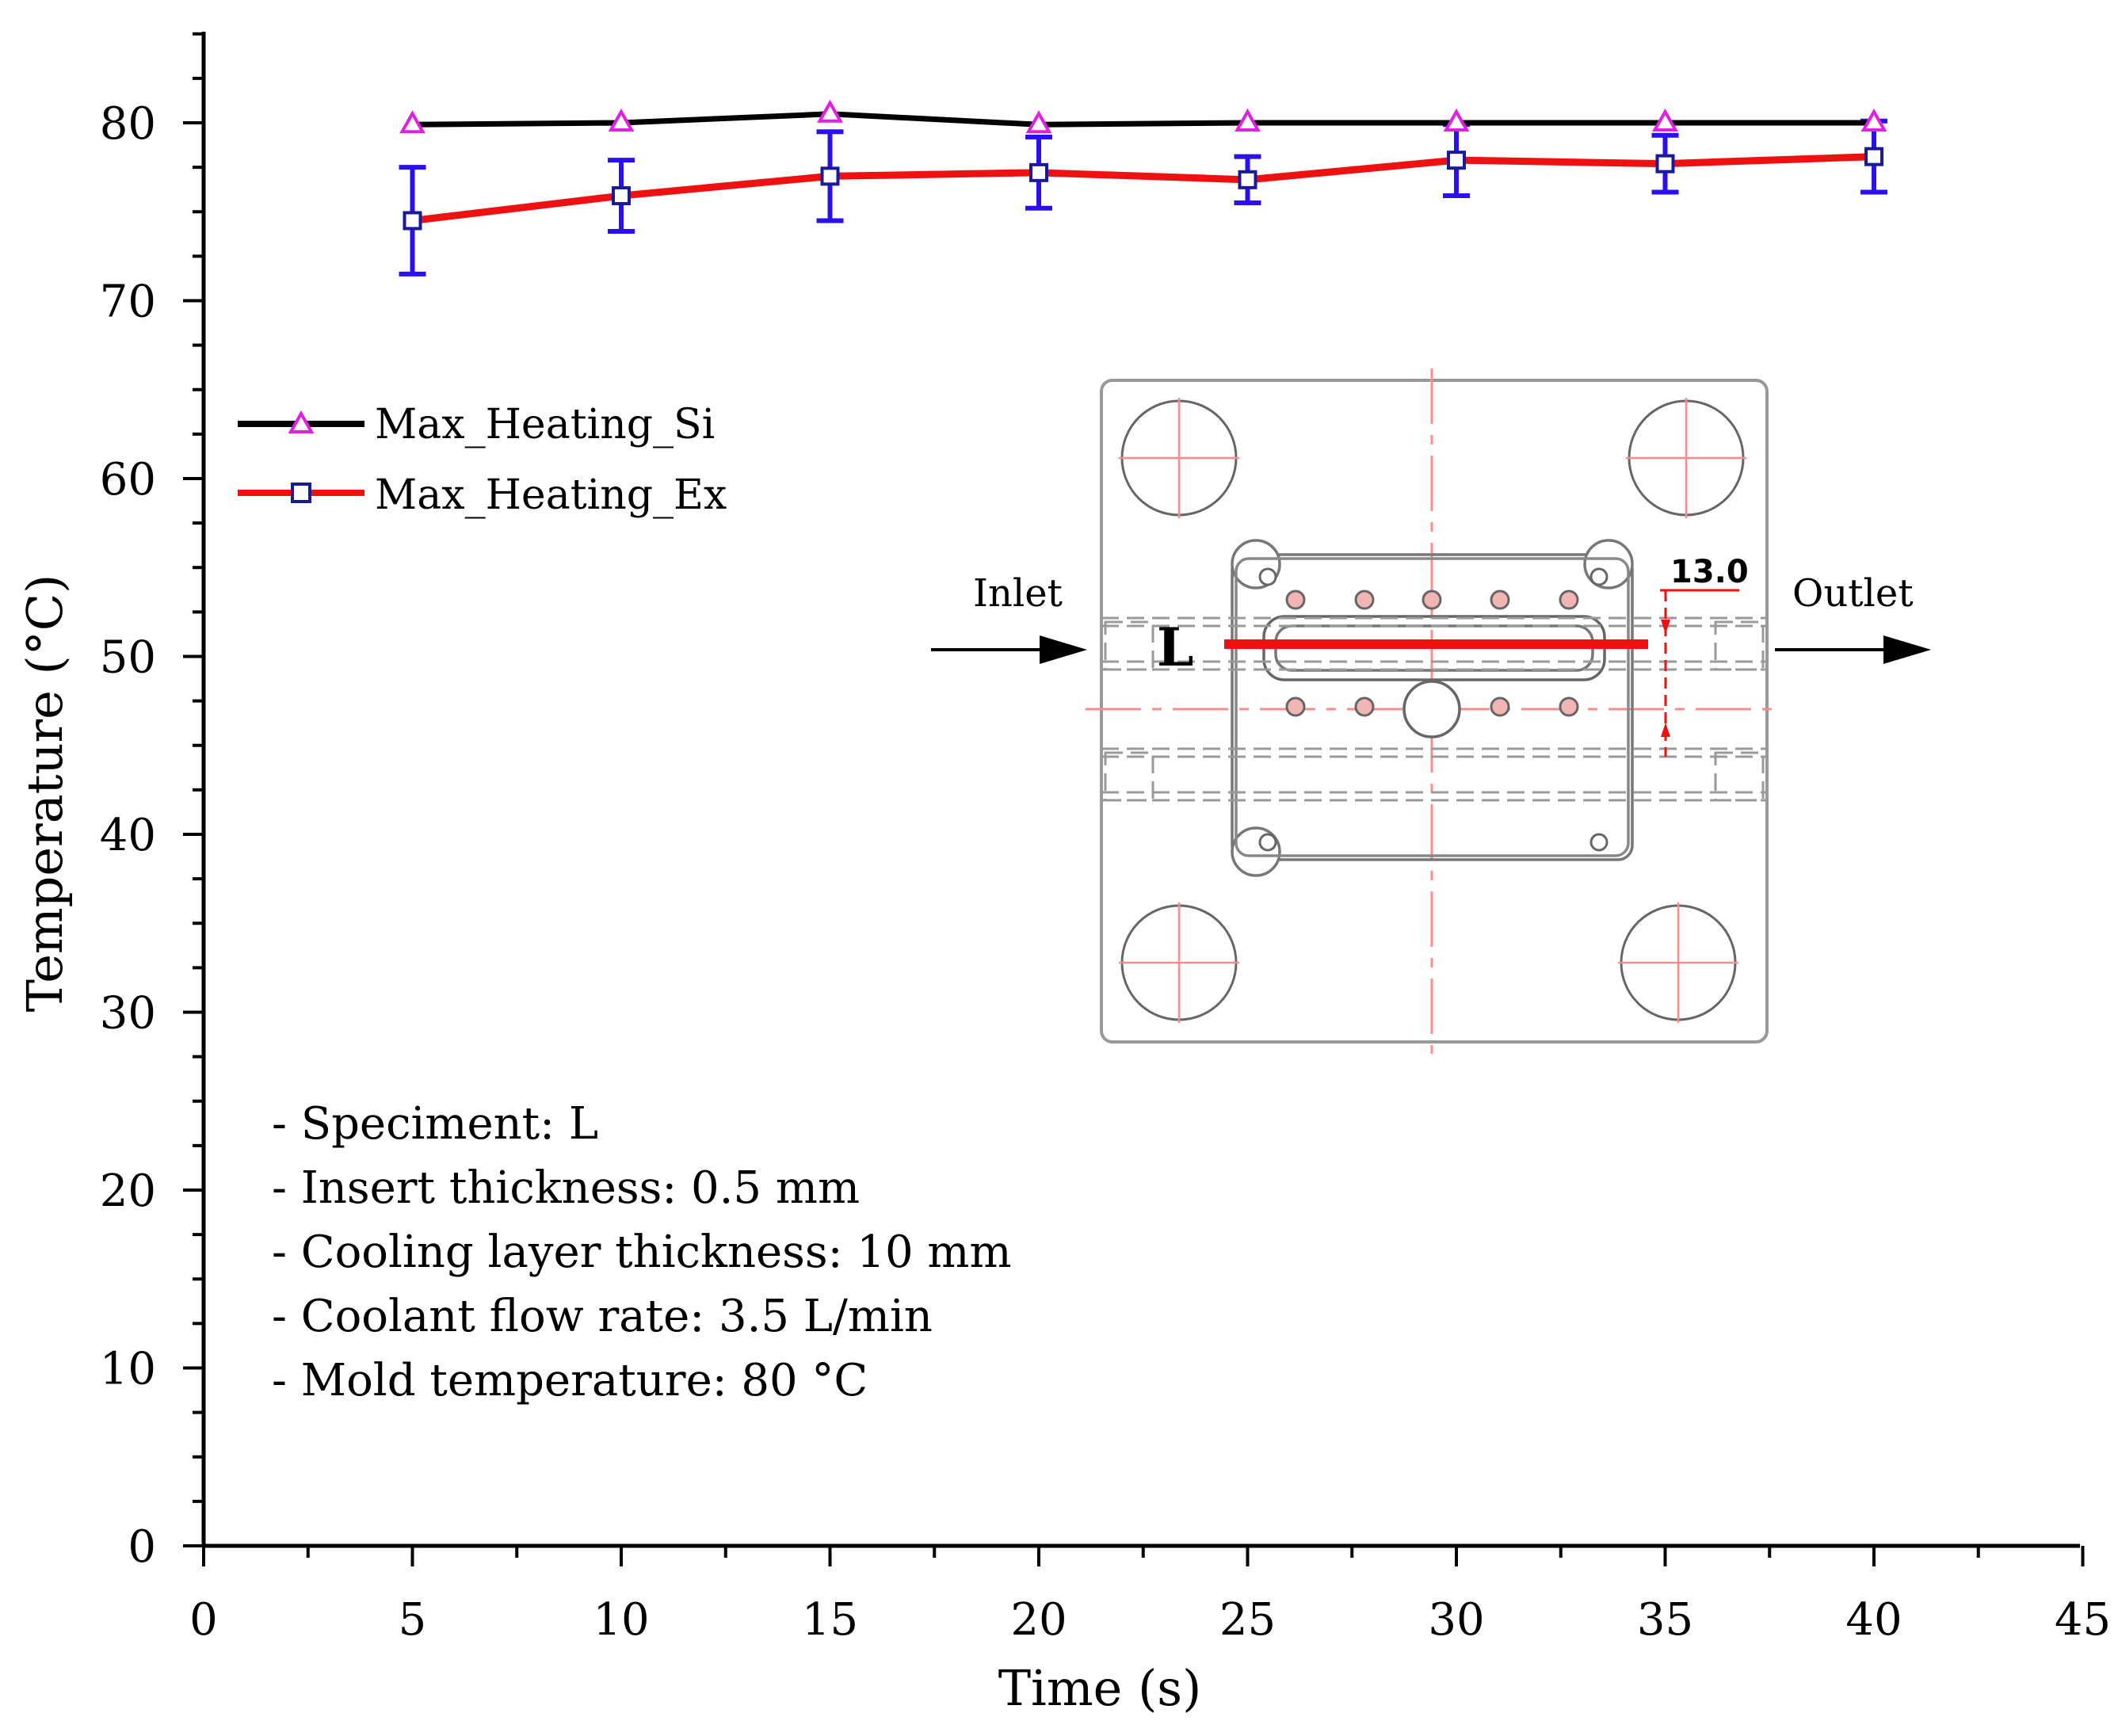  I want to click on x-ticks: 0 5 10 15 20 25 30 35 40 45, so click(1150, 1596).